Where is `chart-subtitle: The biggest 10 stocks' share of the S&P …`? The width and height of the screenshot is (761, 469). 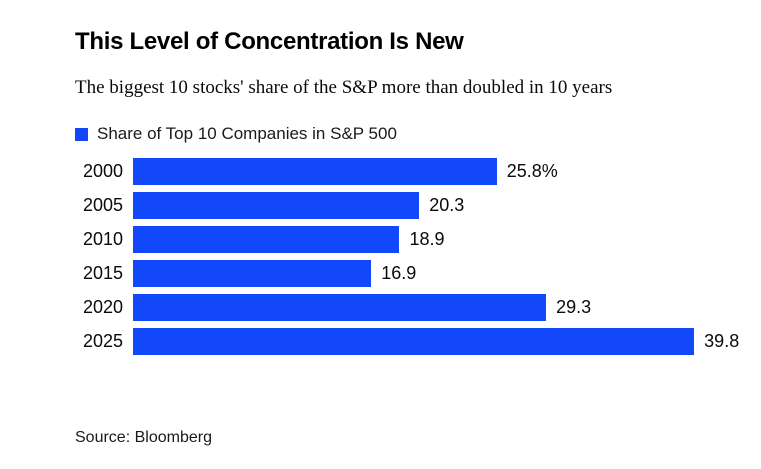 chart-subtitle: The biggest 10 stocks' share of the S&P … is located at coordinates (344, 87).